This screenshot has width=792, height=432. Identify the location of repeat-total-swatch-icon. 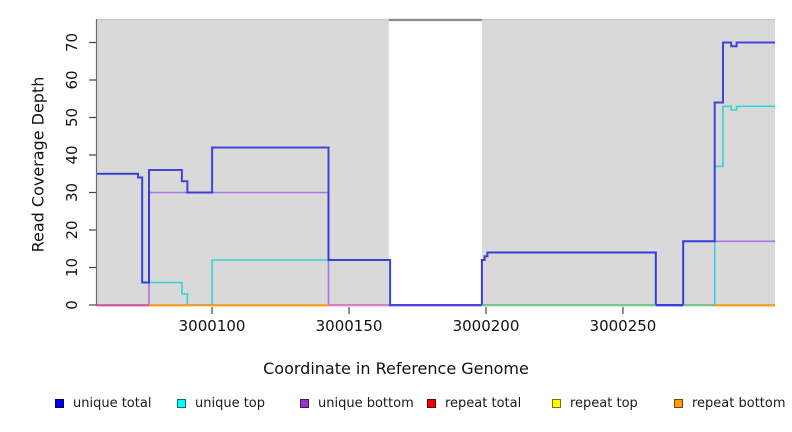
(431, 403).